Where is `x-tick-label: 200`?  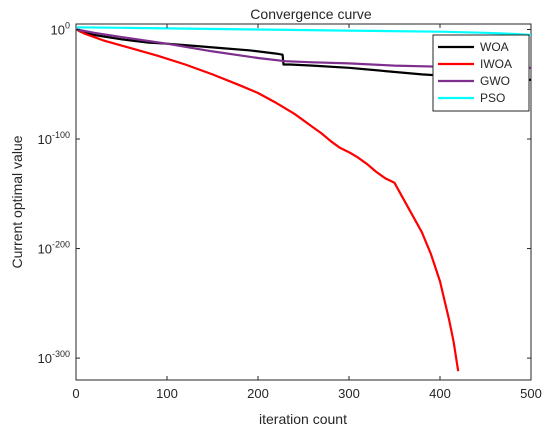 x-tick-label: 200 is located at coordinates (258, 393).